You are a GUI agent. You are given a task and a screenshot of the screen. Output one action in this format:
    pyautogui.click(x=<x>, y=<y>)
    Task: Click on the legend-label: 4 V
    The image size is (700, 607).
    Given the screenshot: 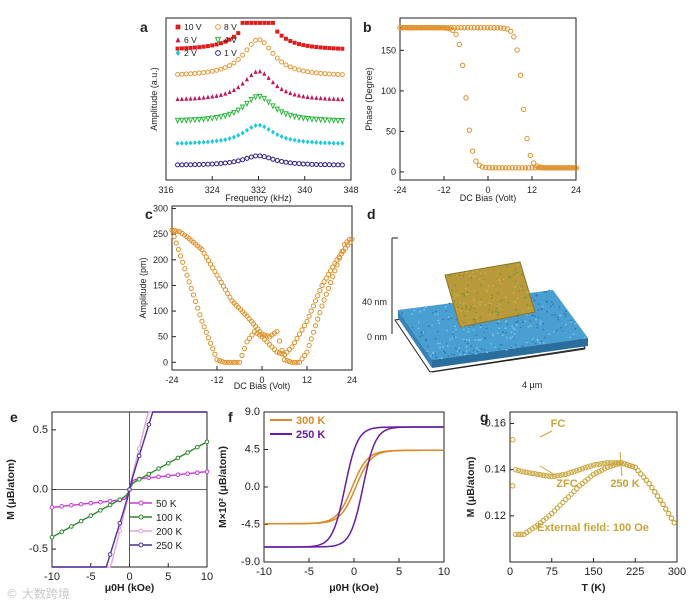 What is the action you would take?
    pyautogui.click(x=230, y=40)
    